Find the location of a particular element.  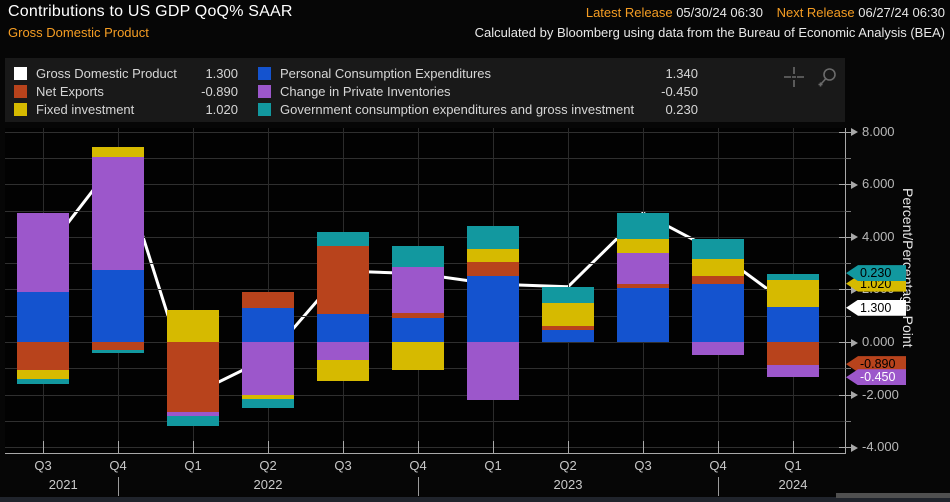

legend-item-change-in-private: Change in Private Inventories -0.450 is located at coordinates (478, 91).